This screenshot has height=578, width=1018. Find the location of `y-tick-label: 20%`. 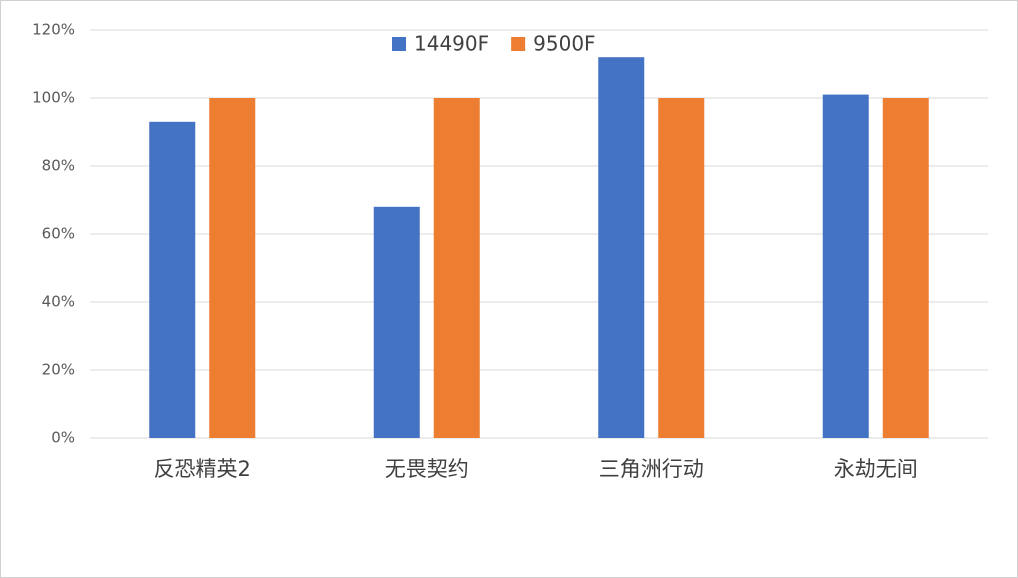

y-tick-label: 20% is located at coordinates (58, 370).